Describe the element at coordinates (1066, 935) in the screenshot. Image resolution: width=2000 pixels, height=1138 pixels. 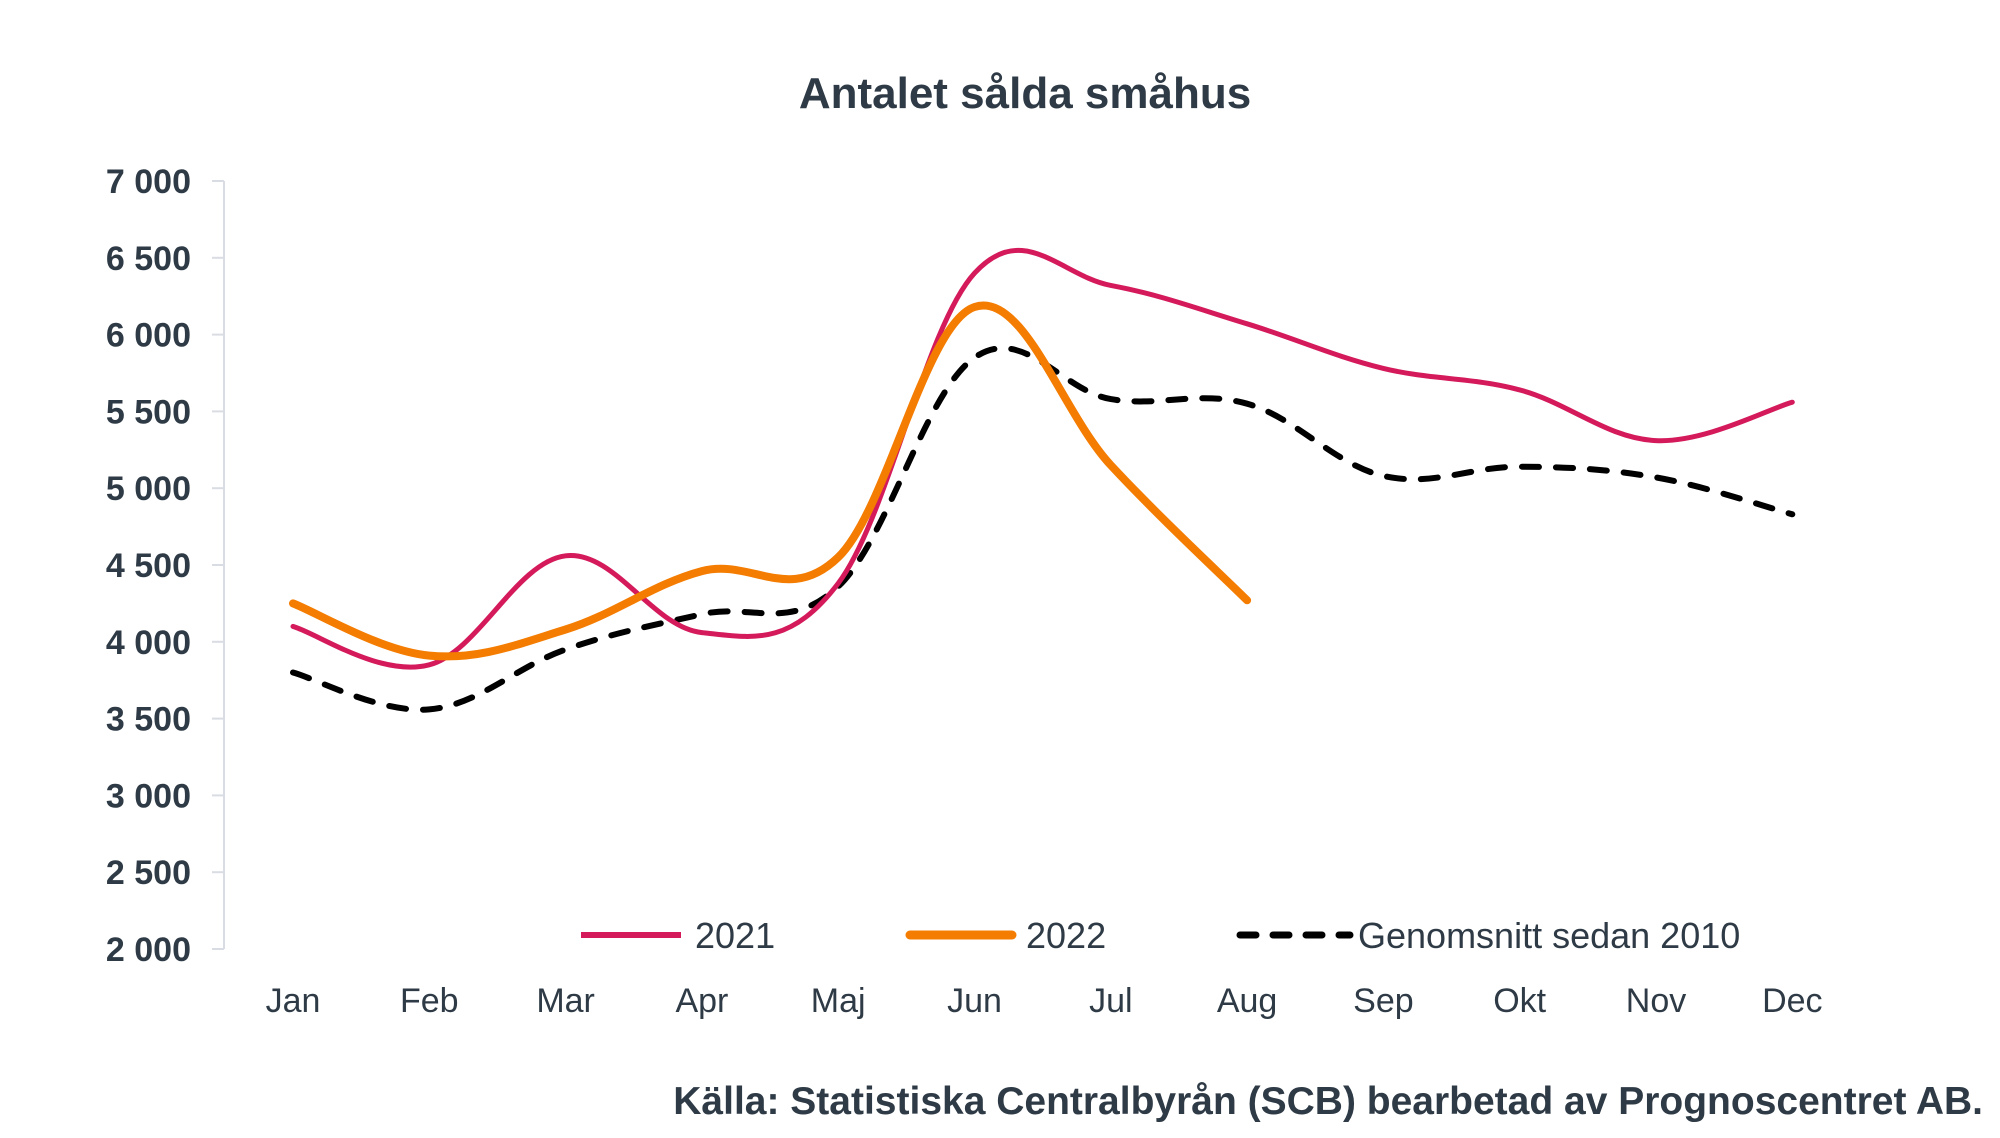
I see `legend-label-2022: 2022` at that location.